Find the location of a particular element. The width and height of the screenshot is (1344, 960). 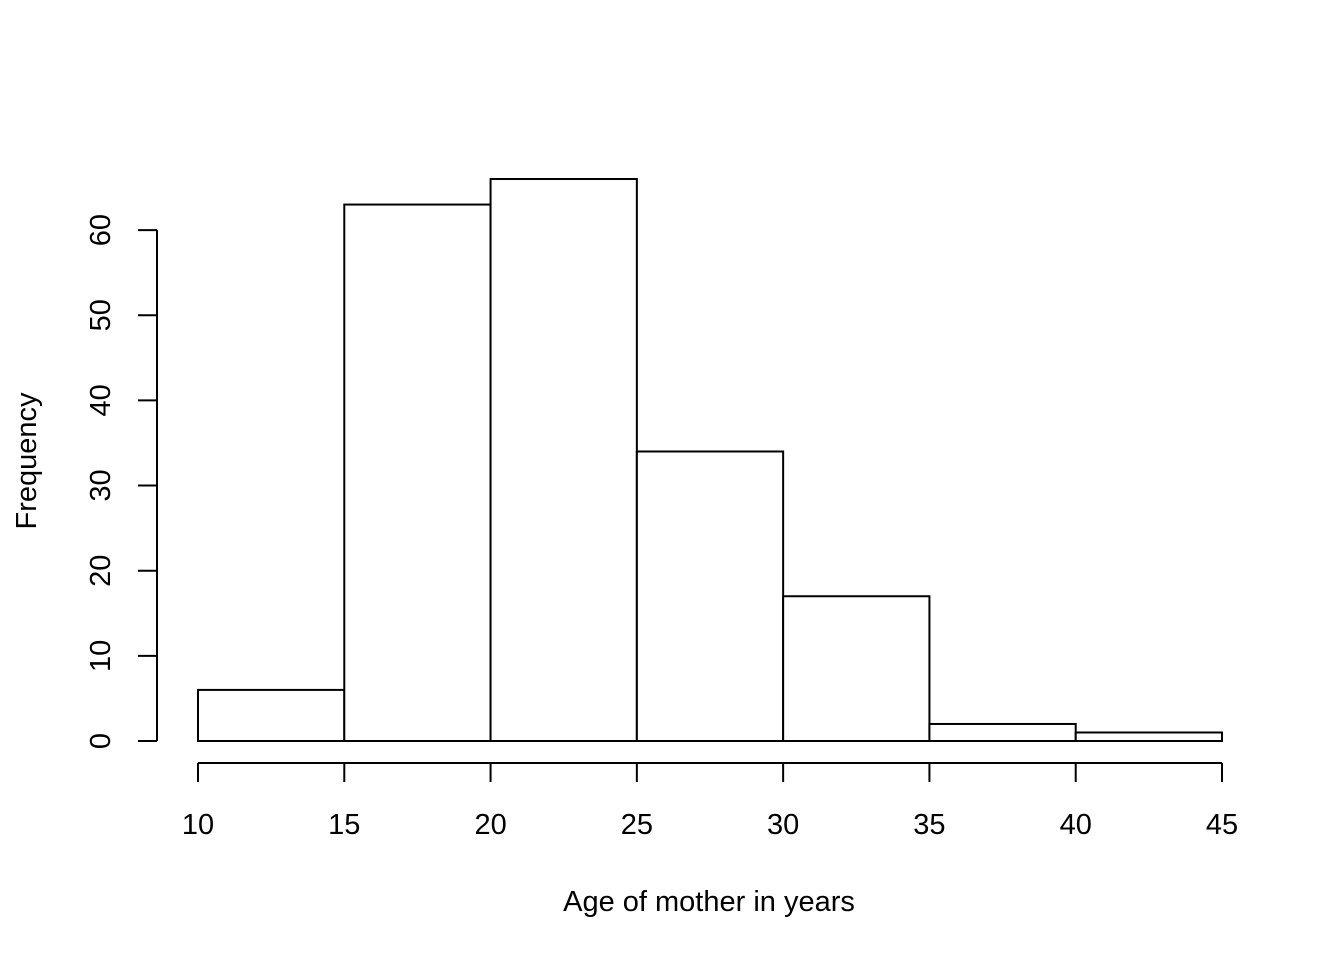

y-axis-label: Frequency is located at coordinates (27, 461).